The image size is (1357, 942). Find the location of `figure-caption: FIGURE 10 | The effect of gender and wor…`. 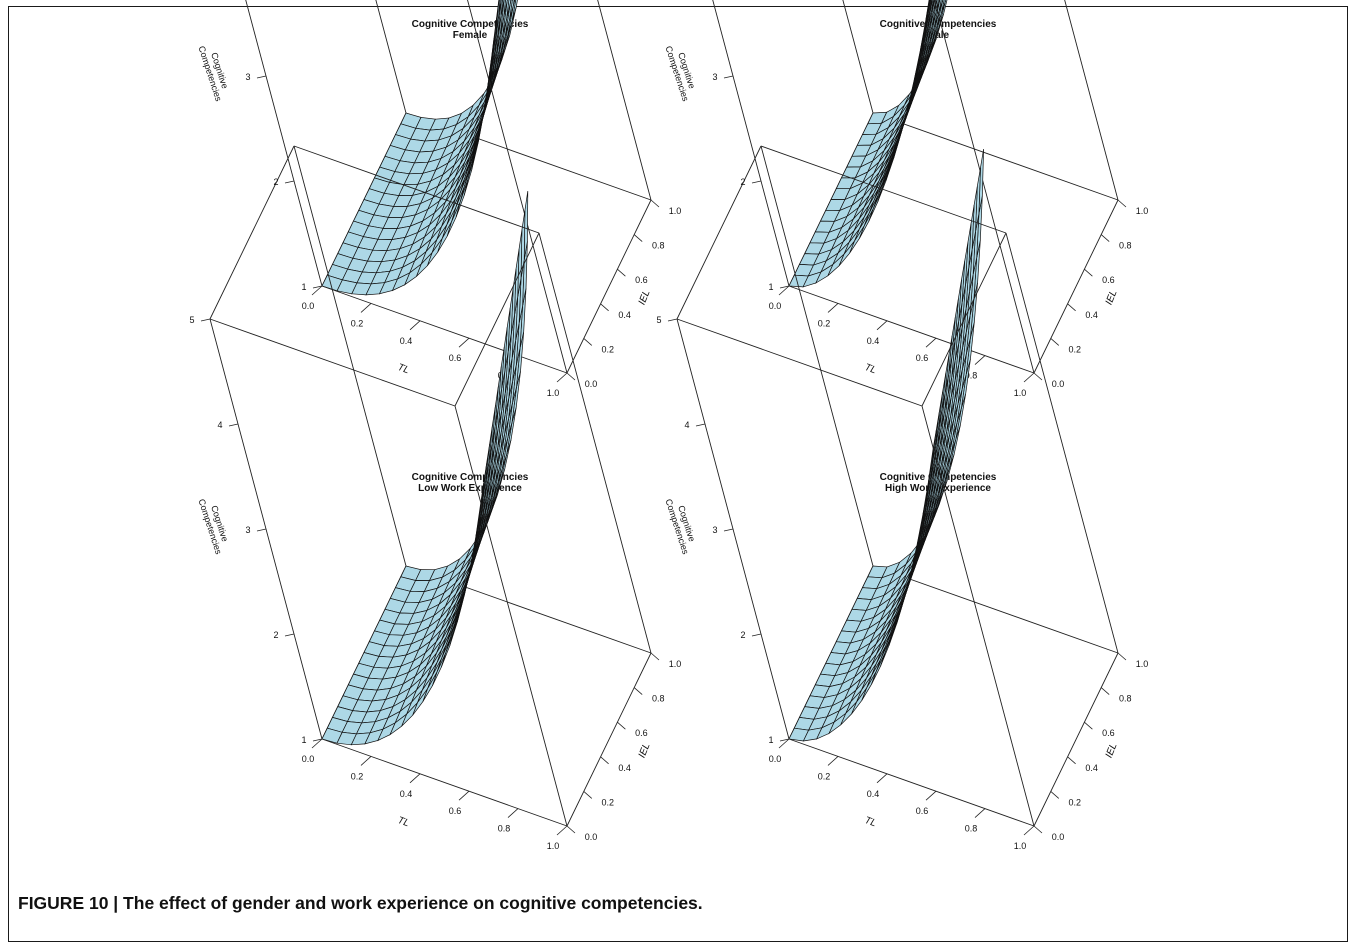

figure-caption: FIGURE 10 | The effect of gender and wor… is located at coordinates (360, 903).